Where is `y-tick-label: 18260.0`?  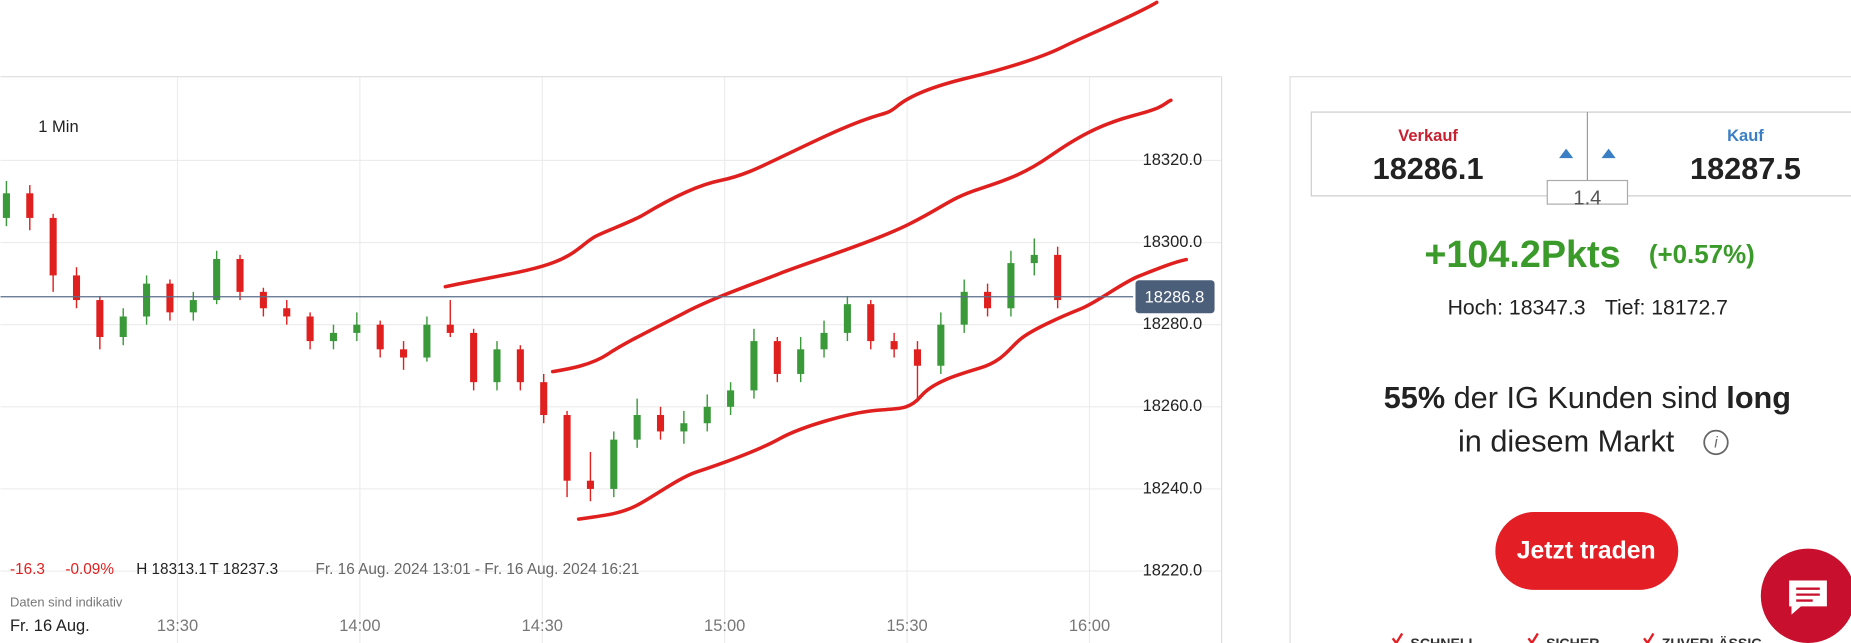 y-tick-label: 18260.0 is located at coordinates (1173, 406).